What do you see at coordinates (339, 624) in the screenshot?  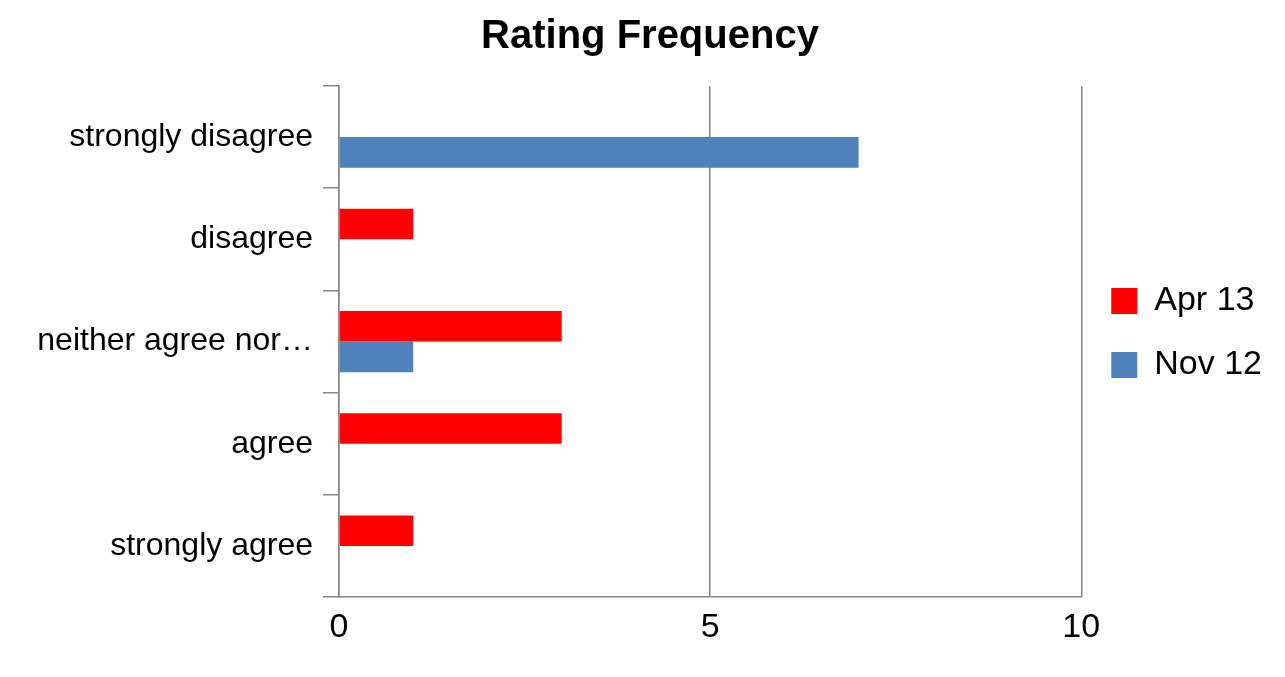 I see `x-tick-label: 0` at bounding box center [339, 624].